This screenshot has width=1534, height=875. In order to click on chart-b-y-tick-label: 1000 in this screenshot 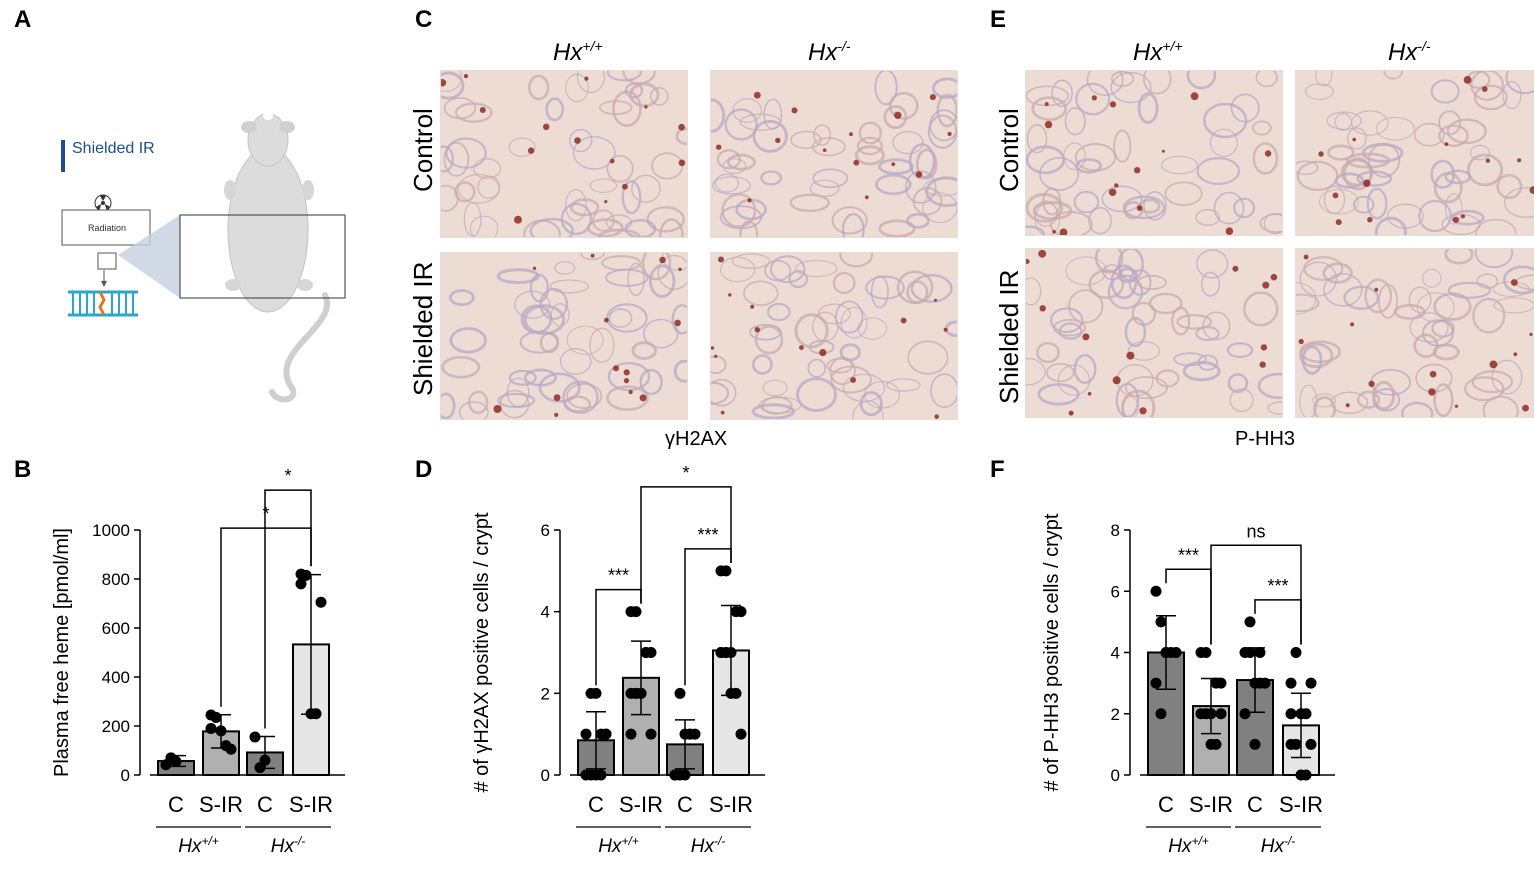, I will do `click(111, 530)`.